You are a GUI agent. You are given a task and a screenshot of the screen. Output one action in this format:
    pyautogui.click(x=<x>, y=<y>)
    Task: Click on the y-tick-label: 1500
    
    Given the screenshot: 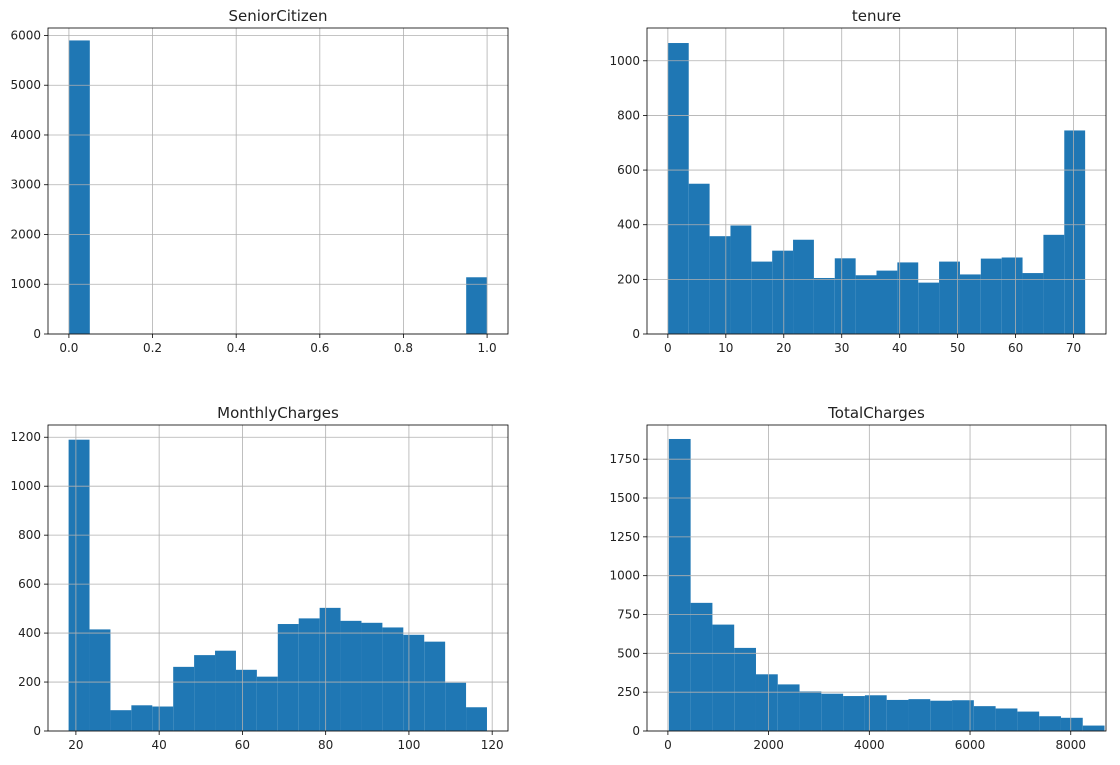 What is the action you would take?
    pyautogui.click(x=624, y=498)
    